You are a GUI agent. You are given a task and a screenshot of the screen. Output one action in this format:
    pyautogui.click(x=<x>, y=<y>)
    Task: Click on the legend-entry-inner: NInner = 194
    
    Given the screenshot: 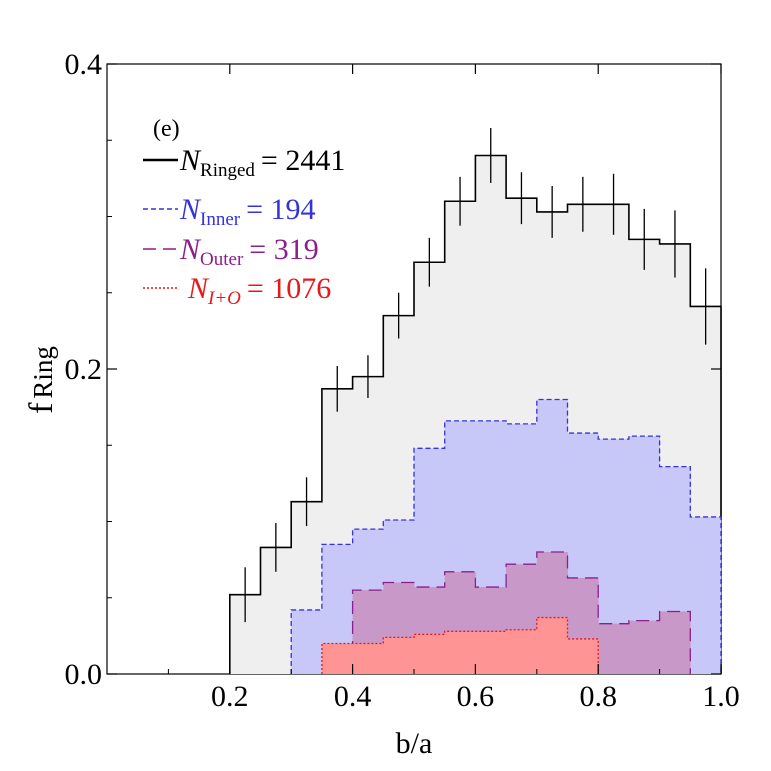 What is the action you would take?
    pyautogui.click(x=229, y=211)
    